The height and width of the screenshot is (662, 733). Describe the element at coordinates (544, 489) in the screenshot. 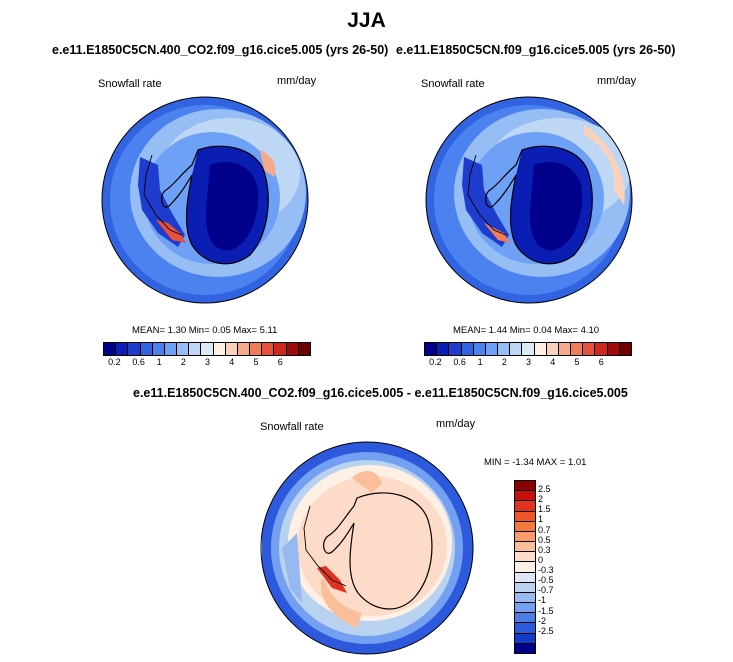

I see `panel-3-colorbar-tick-label: 2.5` at that location.